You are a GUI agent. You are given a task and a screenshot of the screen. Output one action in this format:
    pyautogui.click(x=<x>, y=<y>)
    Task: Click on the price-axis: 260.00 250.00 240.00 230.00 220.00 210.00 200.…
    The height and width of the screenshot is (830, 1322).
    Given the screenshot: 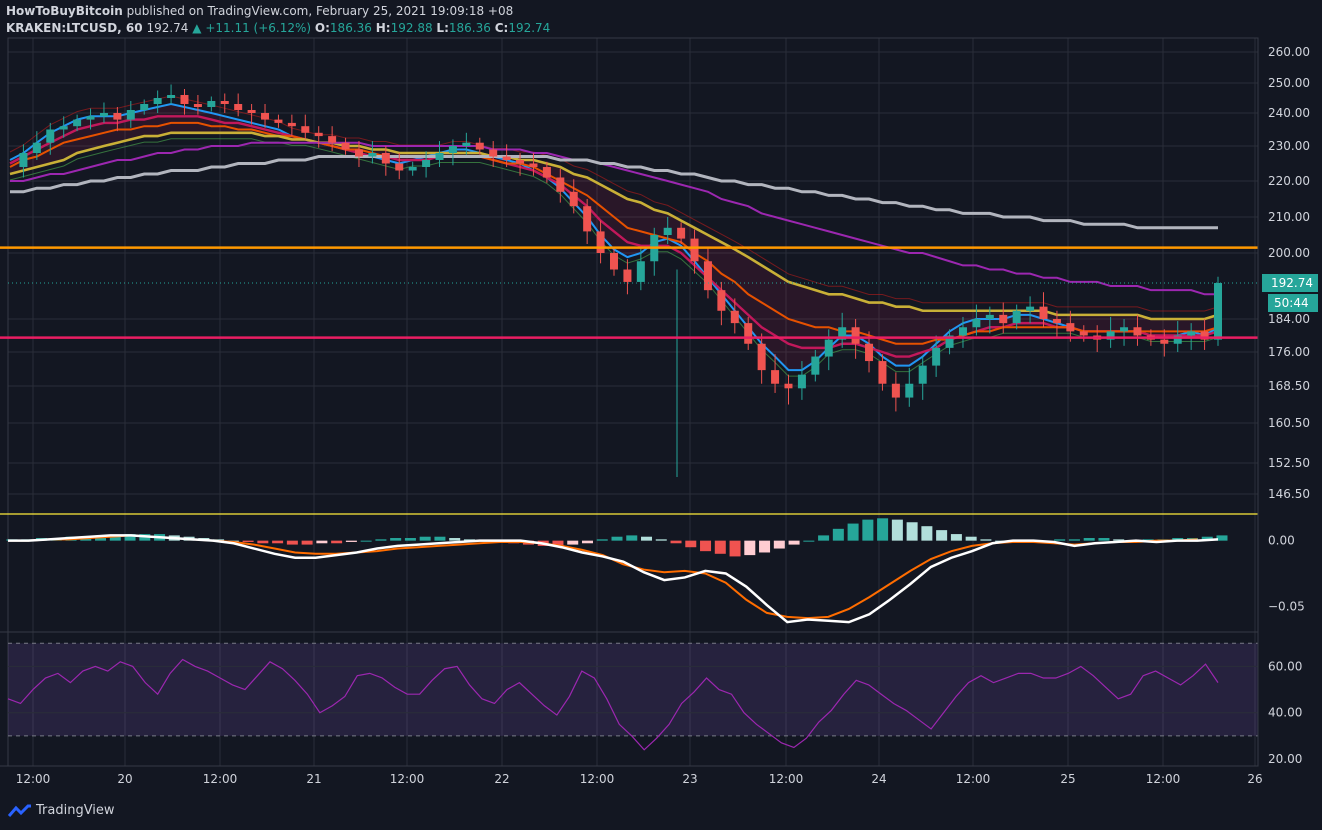 What is the action you would take?
    pyautogui.click(x=1287, y=402)
    